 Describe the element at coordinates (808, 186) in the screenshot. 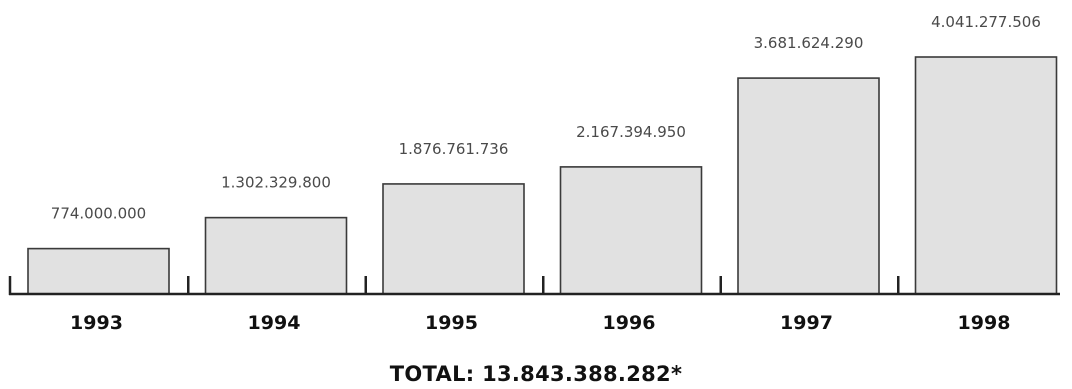

I see `bar-1997` at that location.